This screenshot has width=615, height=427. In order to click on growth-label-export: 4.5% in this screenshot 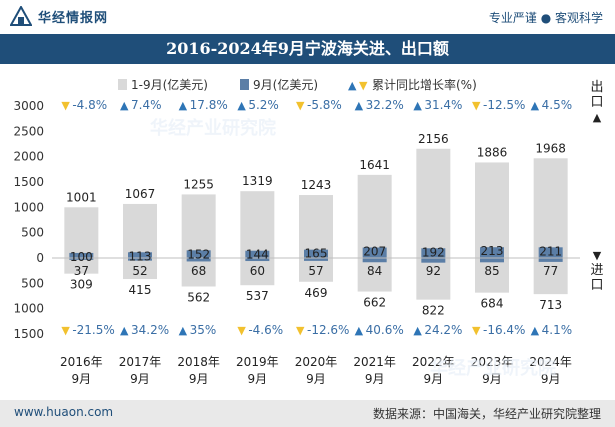, I will do `click(557, 105)`.